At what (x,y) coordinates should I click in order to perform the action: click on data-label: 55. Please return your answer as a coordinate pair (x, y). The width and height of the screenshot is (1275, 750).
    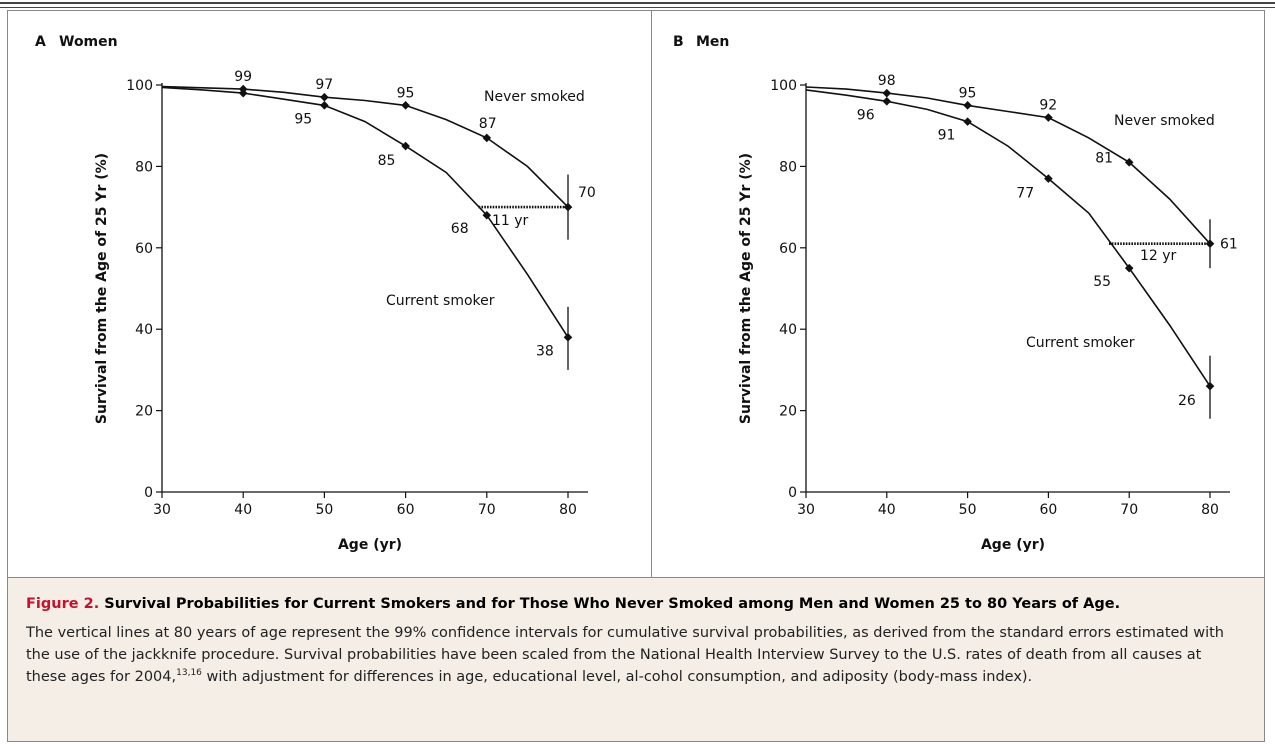
    Looking at the image, I should click on (1102, 282).